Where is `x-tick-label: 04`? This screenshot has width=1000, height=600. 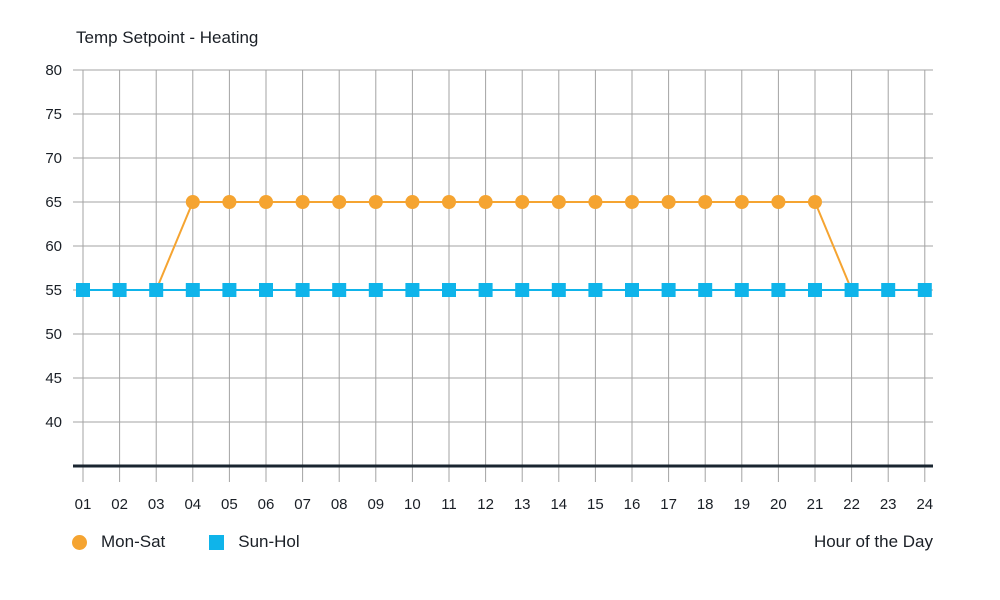
x-tick-label: 04 is located at coordinates (192, 504).